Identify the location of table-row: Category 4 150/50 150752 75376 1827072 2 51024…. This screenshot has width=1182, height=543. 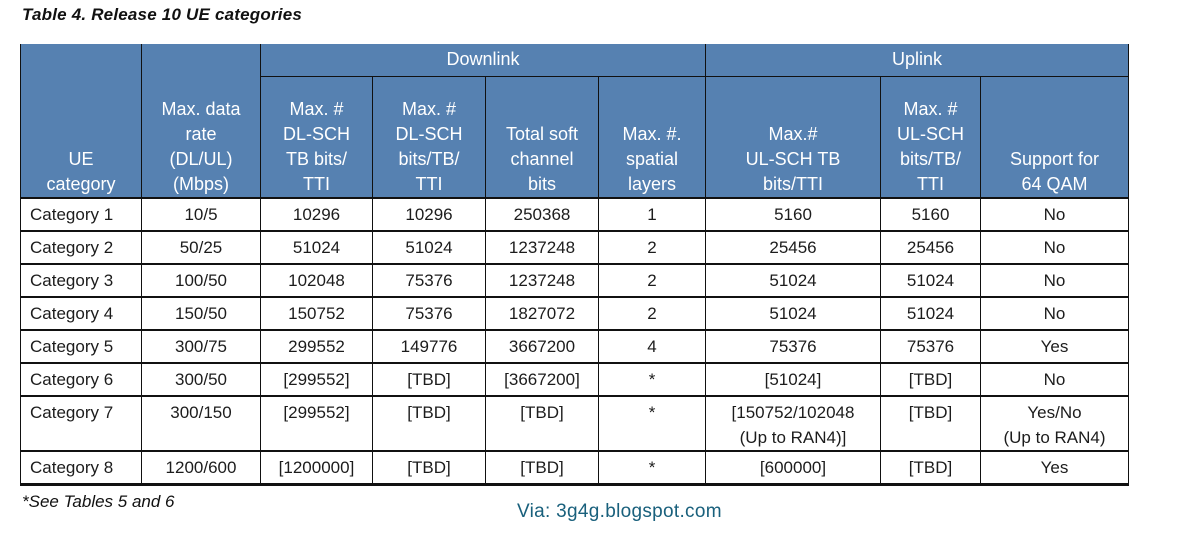
(574, 313).